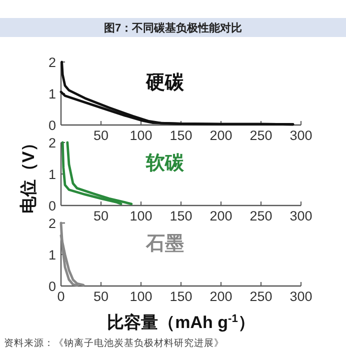 The height and width of the screenshot is (351, 346). I want to click on text: 资料来源：《钠离子电池炭基负极材料研究进展》, so click(114, 343).